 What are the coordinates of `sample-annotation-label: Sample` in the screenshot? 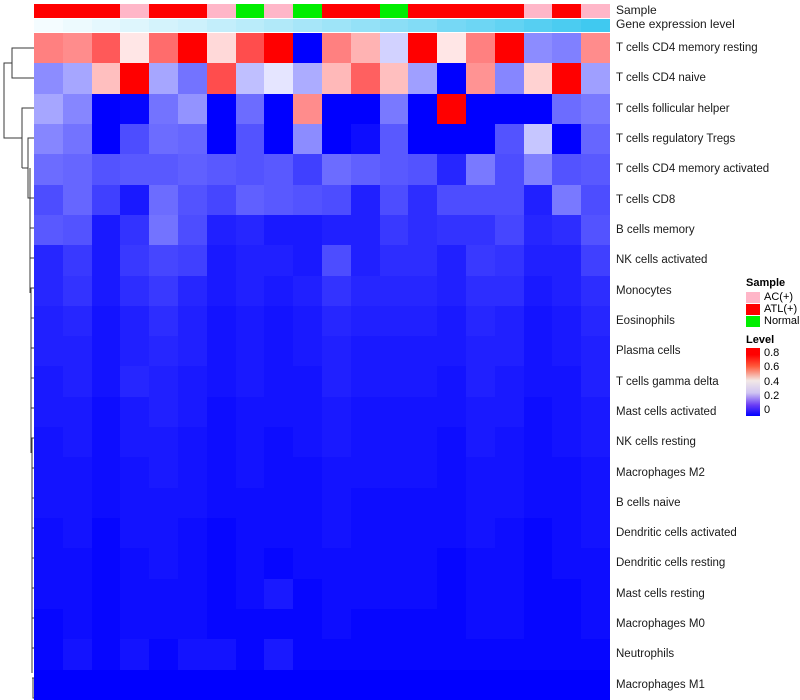 It's located at (636, 10).